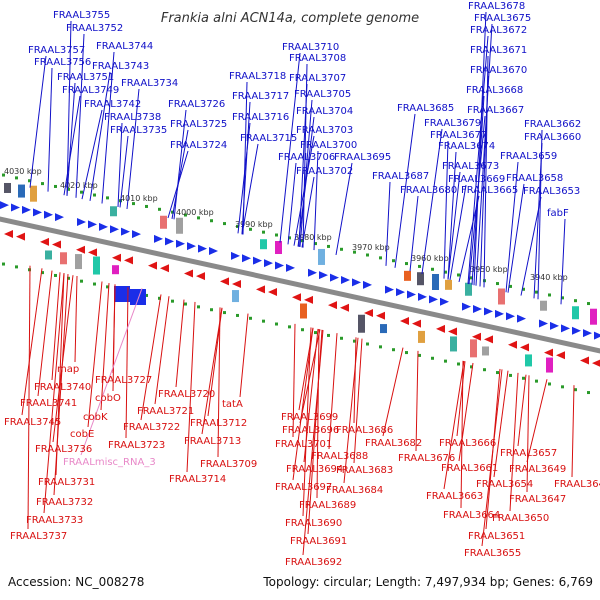 This screenshot has height=600, width=600. I want to click on forward-gene-label: FRAAL3662, so click(552, 124).